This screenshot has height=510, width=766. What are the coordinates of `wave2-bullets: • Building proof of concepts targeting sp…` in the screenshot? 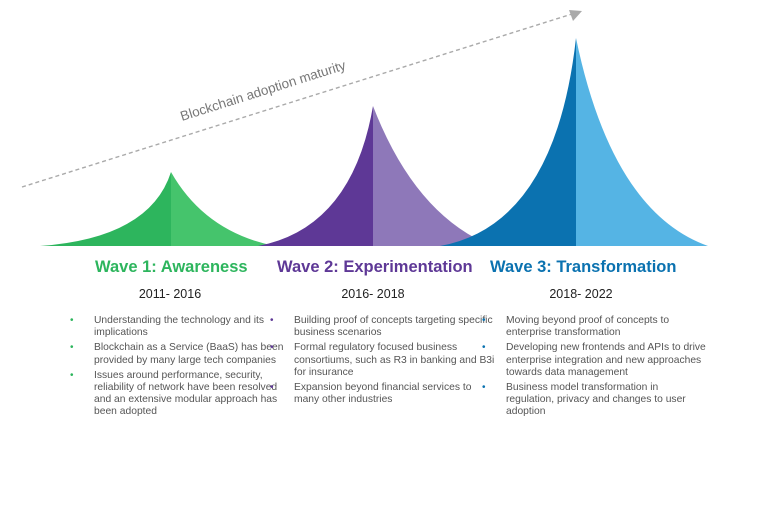 It's located at (382, 360).